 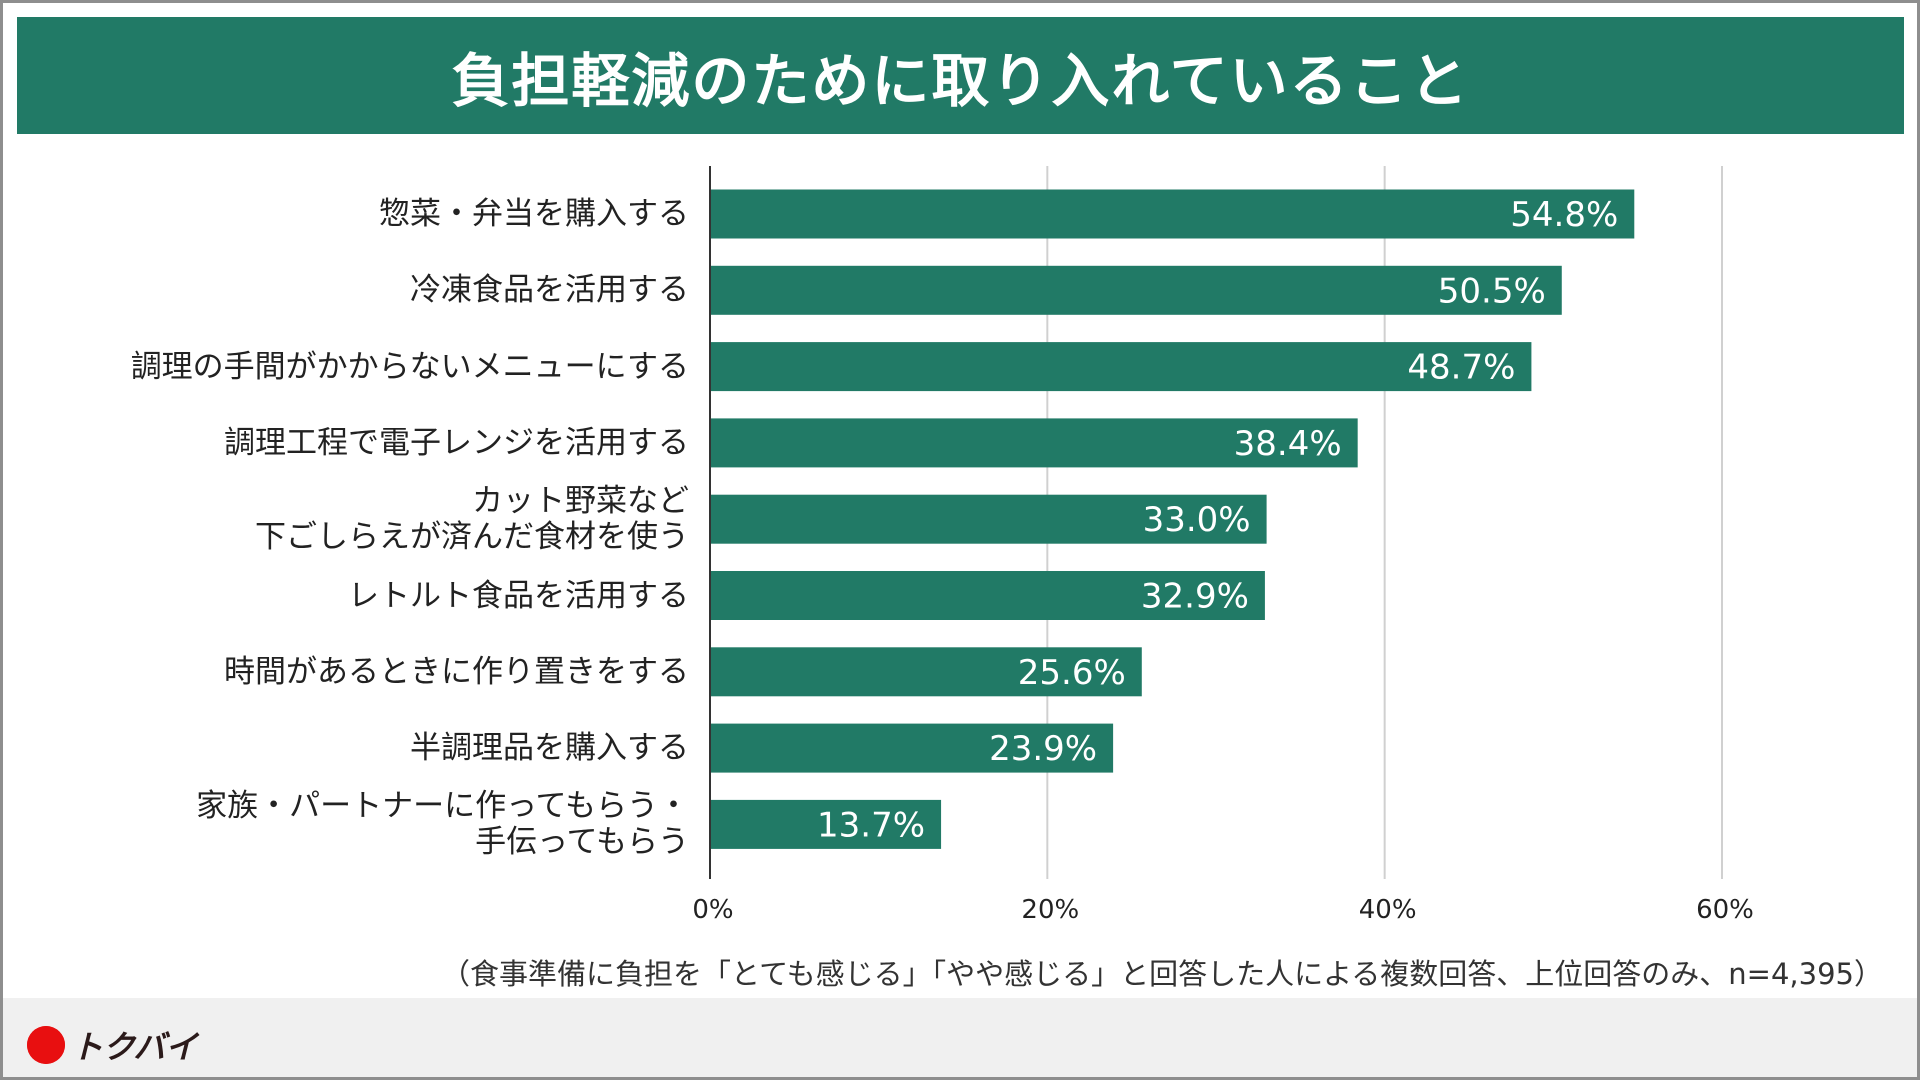 What do you see at coordinates (534, 214) in the screenshot?
I see `category-label: 惣菜・弁当を購入する` at bounding box center [534, 214].